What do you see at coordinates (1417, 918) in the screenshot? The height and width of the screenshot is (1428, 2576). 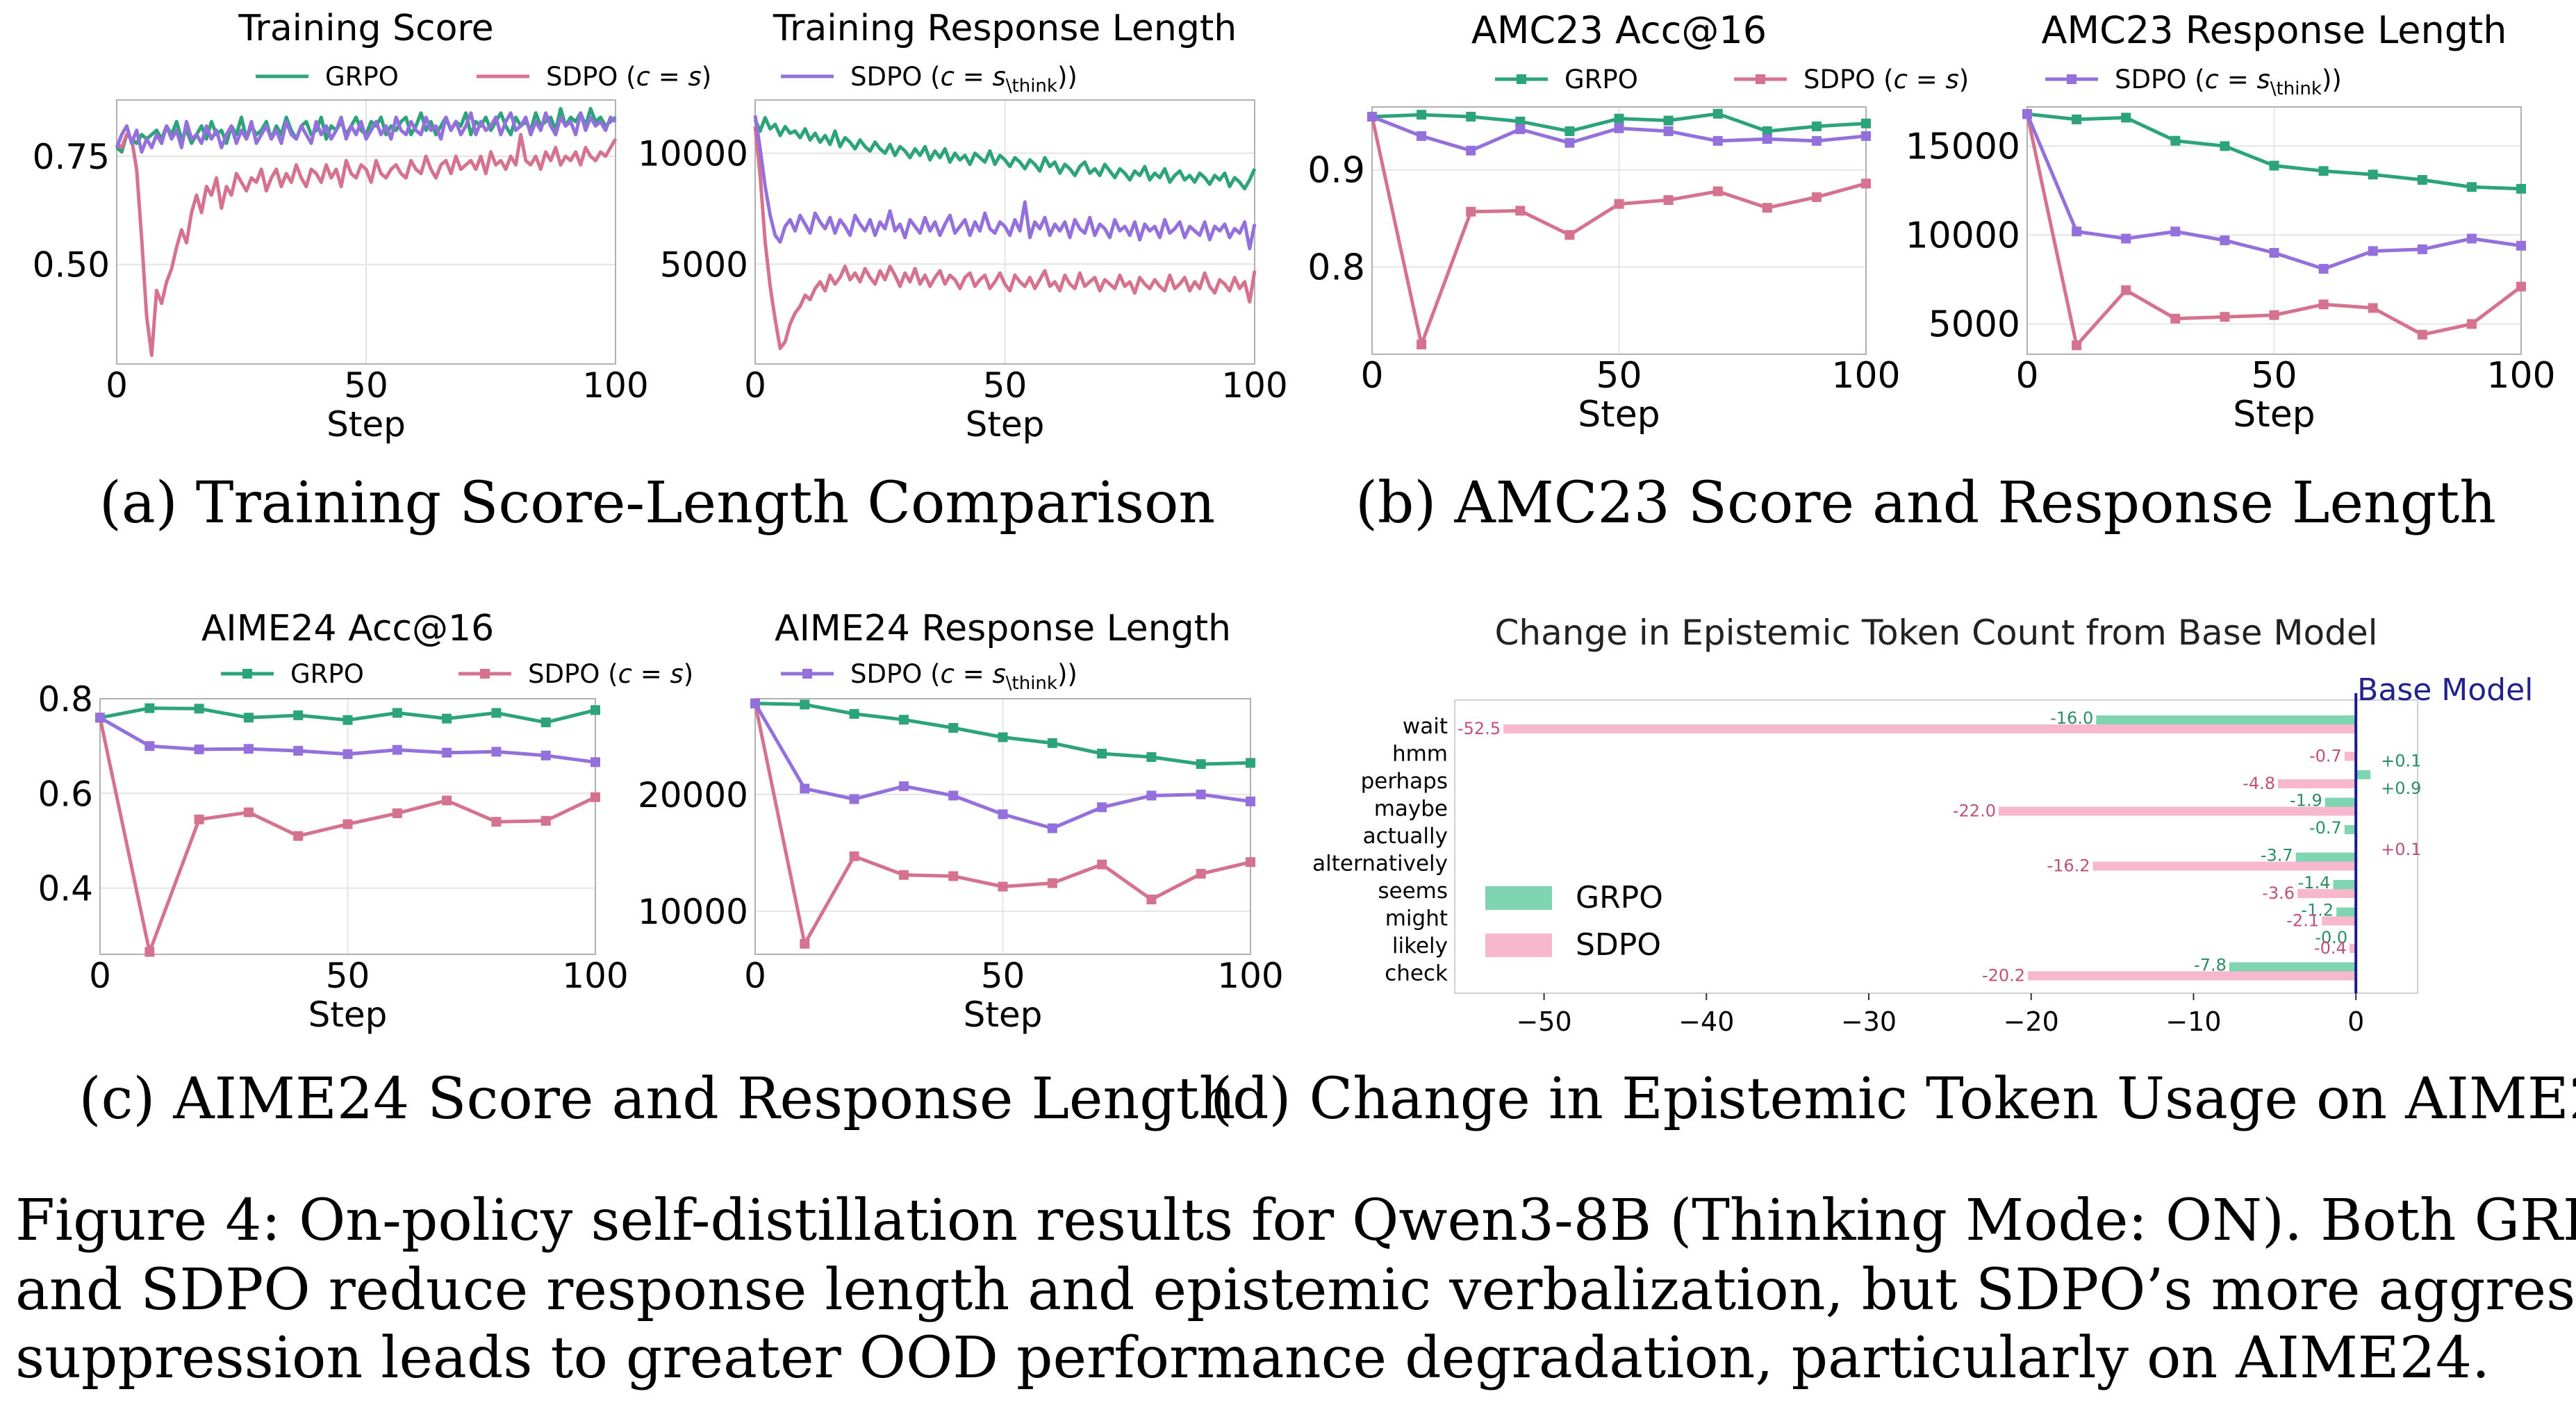 I see `category-label: might` at bounding box center [1417, 918].